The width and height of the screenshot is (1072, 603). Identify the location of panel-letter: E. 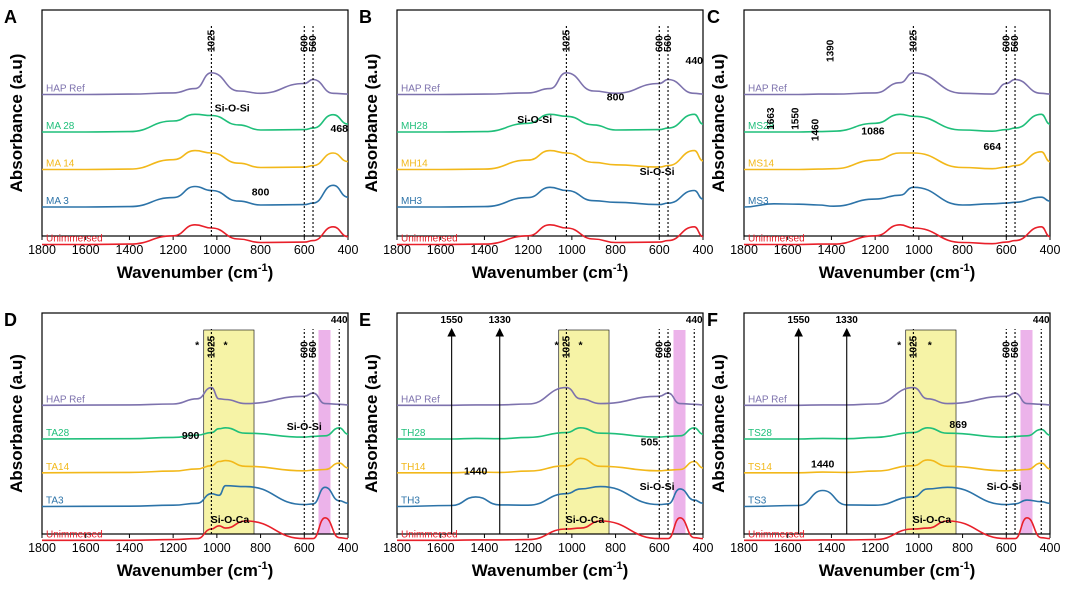
(365, 320).